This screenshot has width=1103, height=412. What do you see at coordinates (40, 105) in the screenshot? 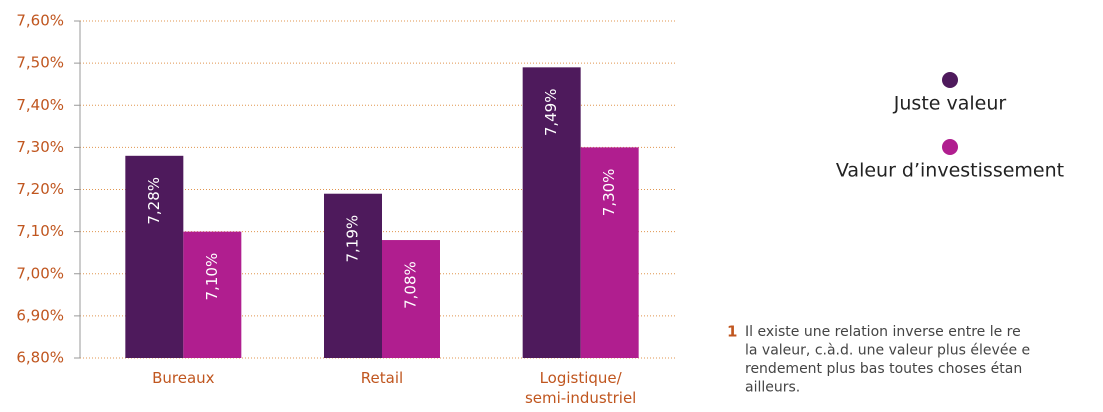
I see `y-tick-label: 7,40%` at bounding box center [40, 105].